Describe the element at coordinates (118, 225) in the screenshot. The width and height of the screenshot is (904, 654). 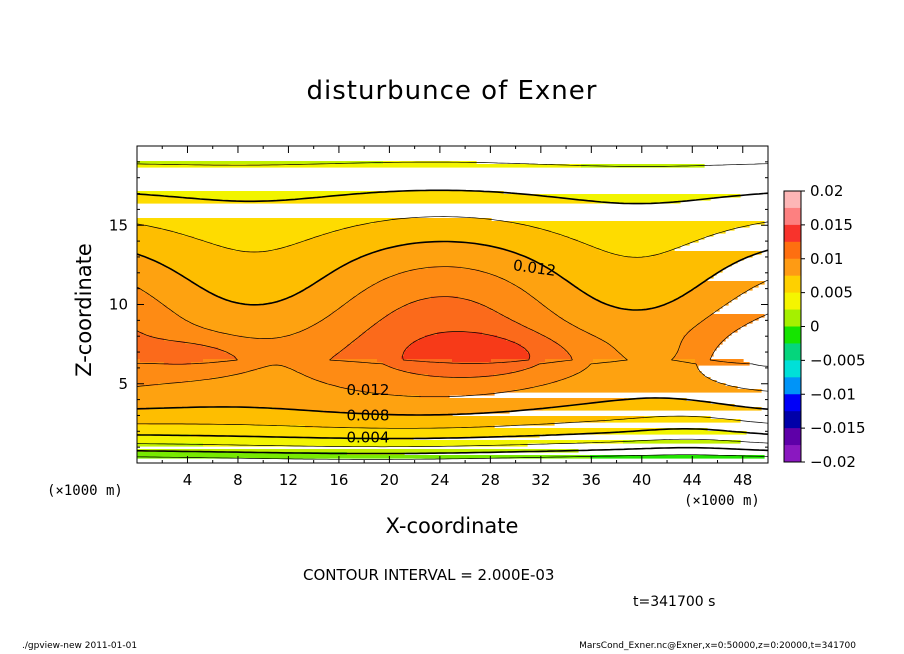
I see `y-tick-label: 15` at that location.